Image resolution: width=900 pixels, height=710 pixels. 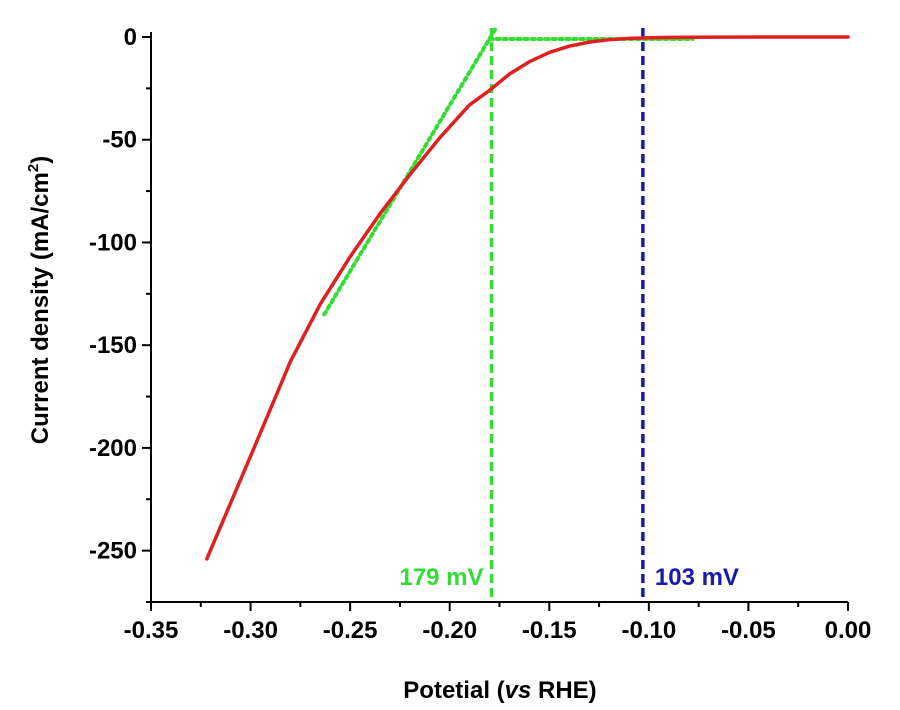 I want to click on tangent-slope, so click(x=410, y=171).